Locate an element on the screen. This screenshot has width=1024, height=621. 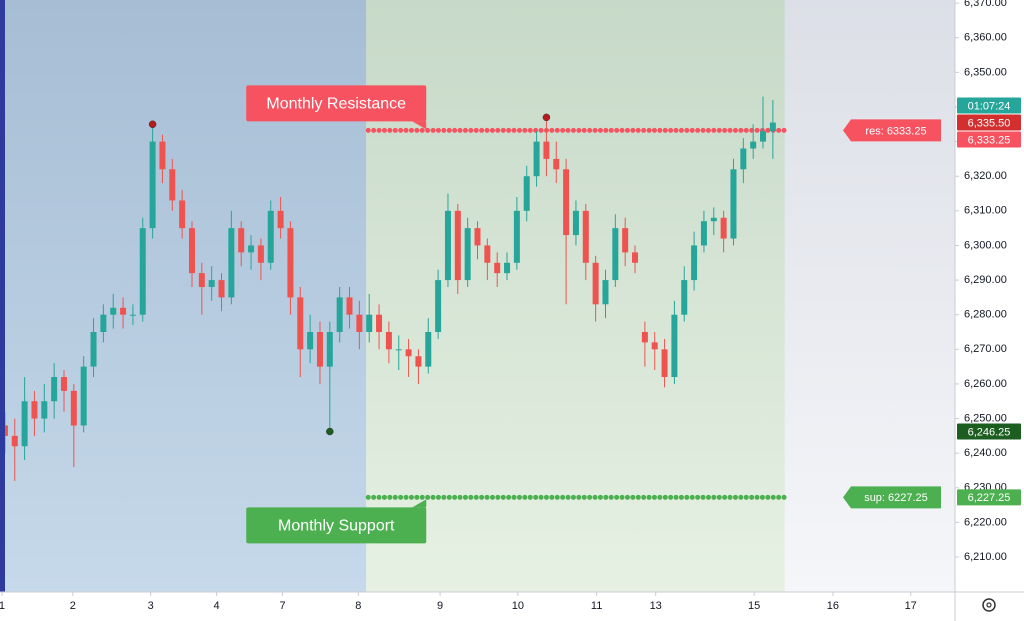
countdown-label: 01:07:24 is located at coordinates (989, 106).